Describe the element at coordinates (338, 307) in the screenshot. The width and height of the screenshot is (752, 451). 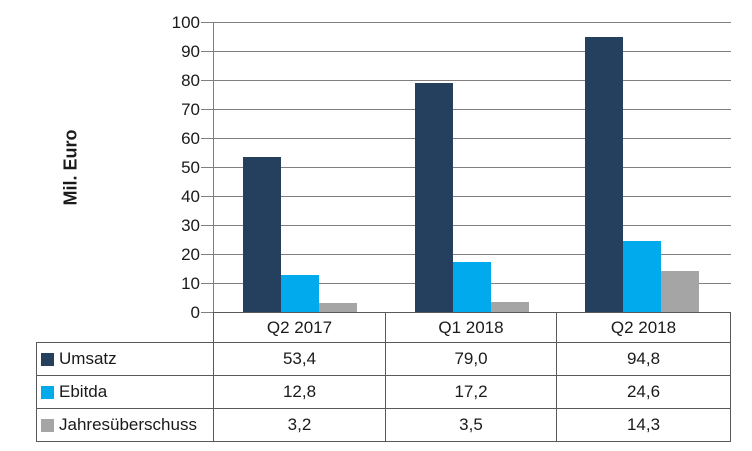
I see `bar-jahres-berschuss-q2-2017` at that location.